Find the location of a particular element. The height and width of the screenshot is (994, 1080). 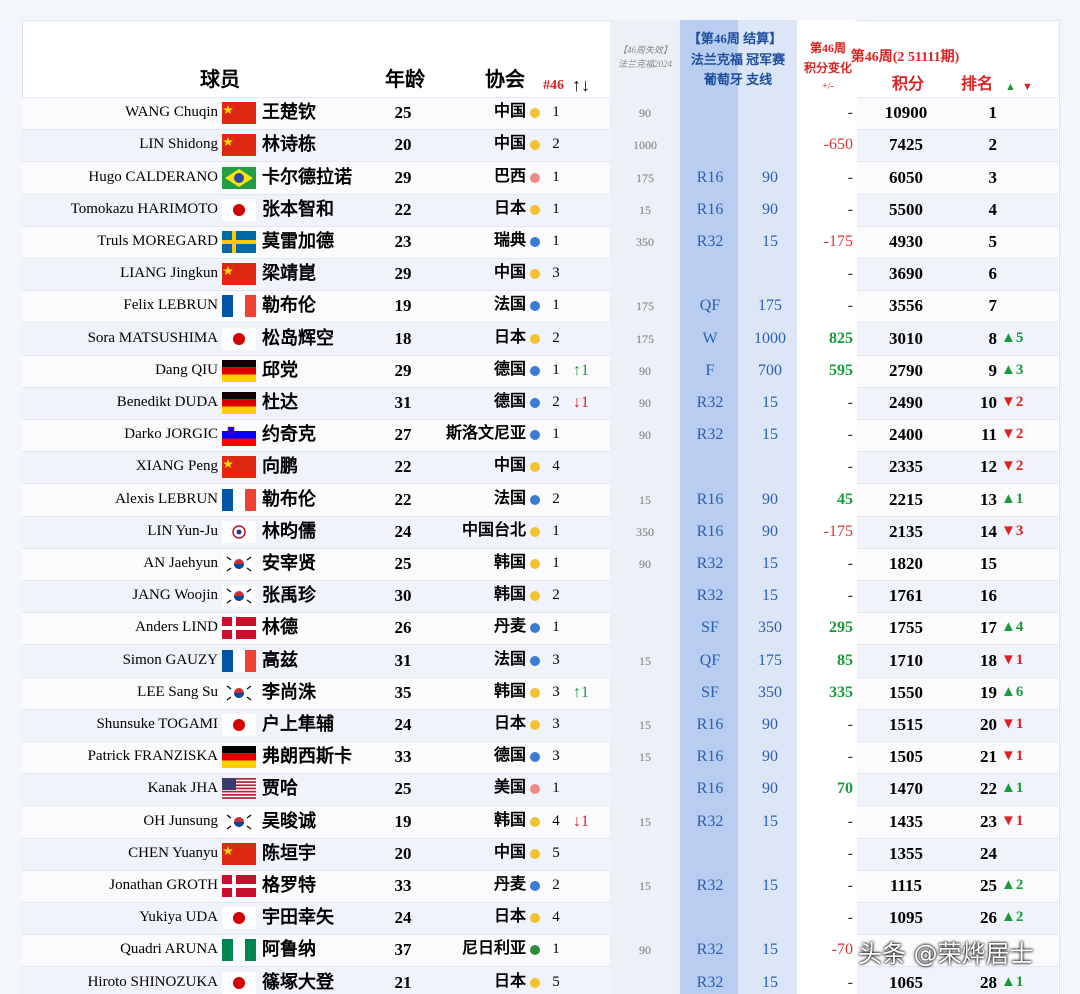

event-round: F is located at coordinates (710, 370).